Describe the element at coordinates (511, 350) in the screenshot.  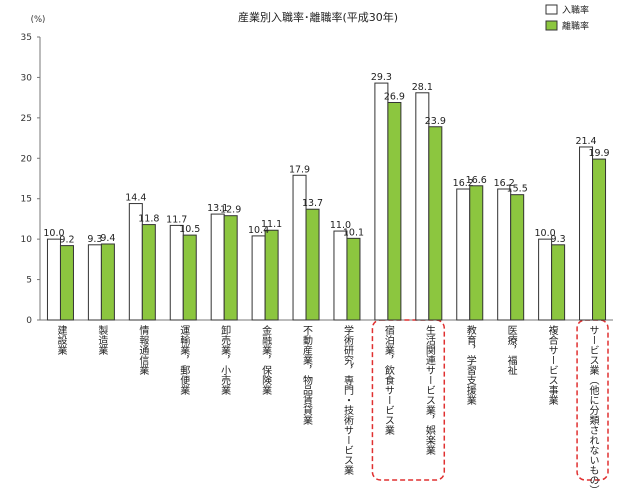
I see `category-label: 医療，福祉` at that location.